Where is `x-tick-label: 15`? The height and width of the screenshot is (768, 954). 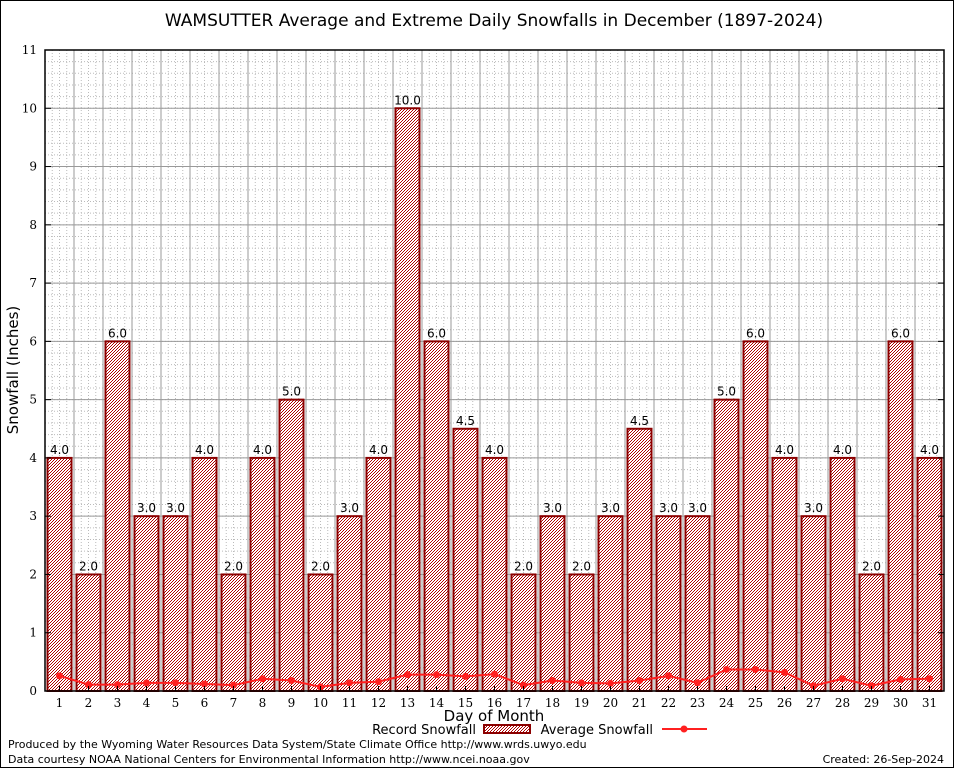
x-tick-label: 15 is located at coordinates (465, 703).